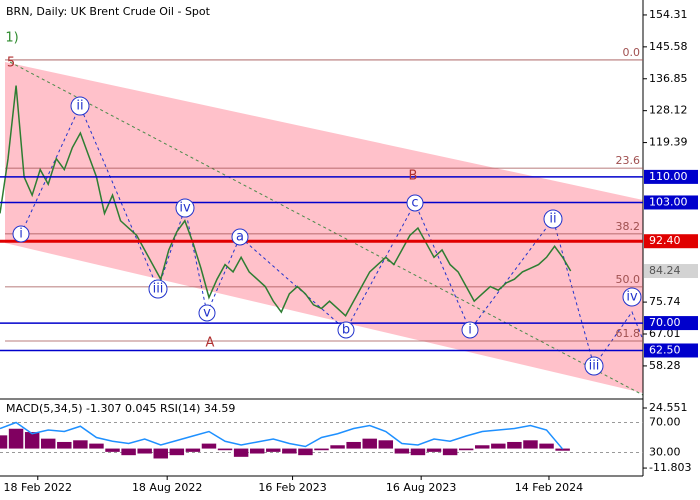 This screenshot has width=700, height=500. I want to click on x-tick-label: 18 Feb 2022, so click(38, 487).